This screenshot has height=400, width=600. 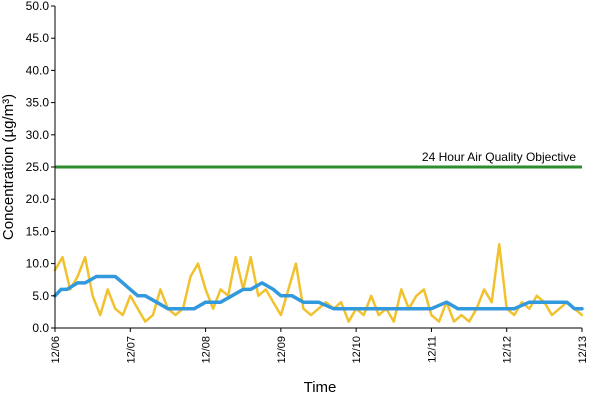 I want to click on x-tick-label: 12/12, so click(x=508, y=350).